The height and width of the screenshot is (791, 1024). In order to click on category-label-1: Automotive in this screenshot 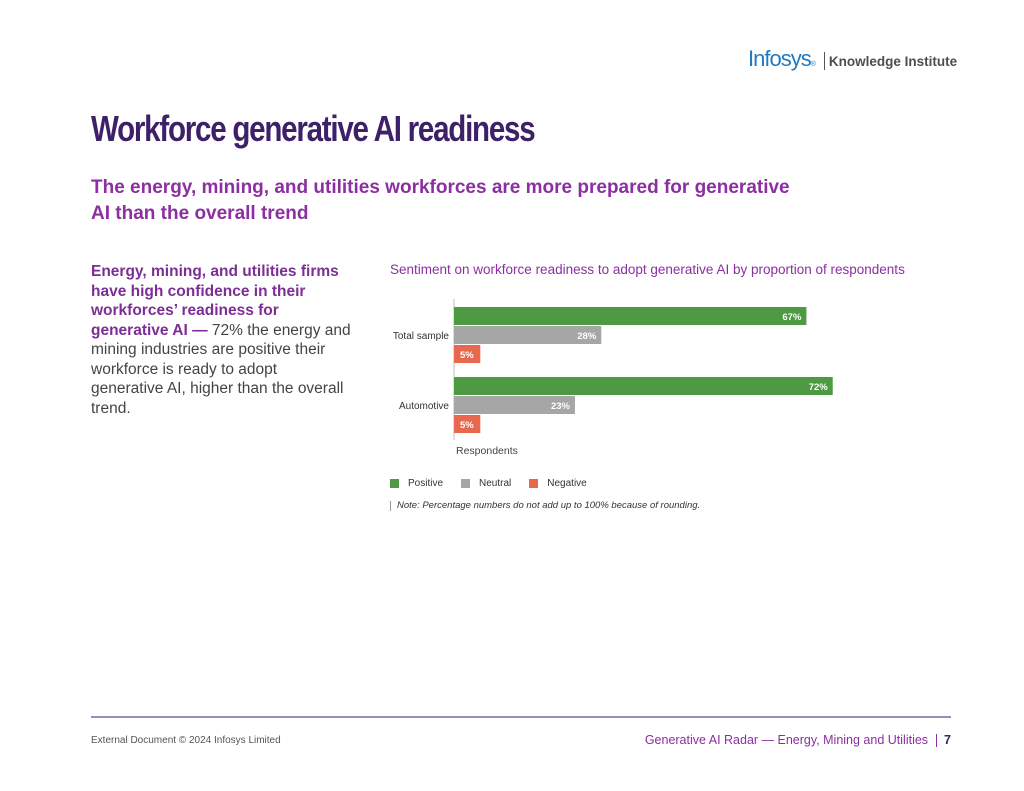, I will do `click(424, 406)`.